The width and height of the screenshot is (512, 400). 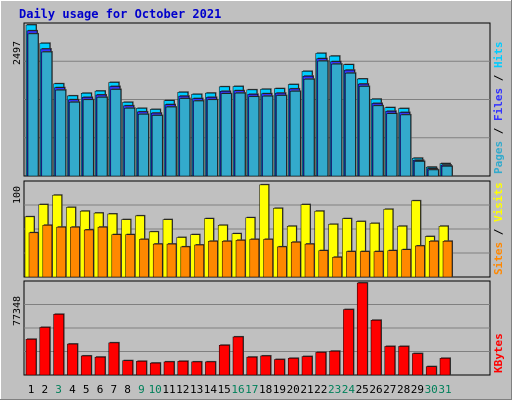 What do you see at coordinates (362, 389) in the screenshot?
I see `x-tick-day-25: 25` at bounding box center [362, 389].